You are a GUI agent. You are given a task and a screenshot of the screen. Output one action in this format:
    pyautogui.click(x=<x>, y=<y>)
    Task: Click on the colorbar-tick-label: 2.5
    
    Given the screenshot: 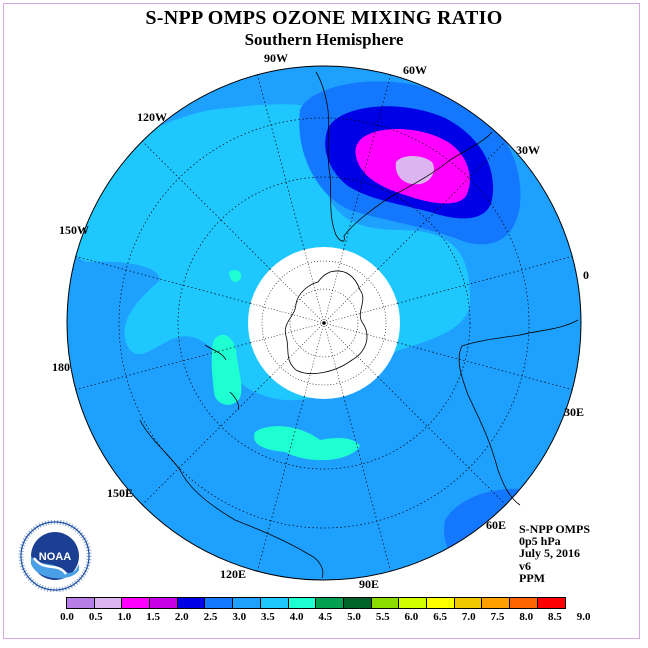 What is the action you would take?
    pyautogui.click(x=210, y=617)
    